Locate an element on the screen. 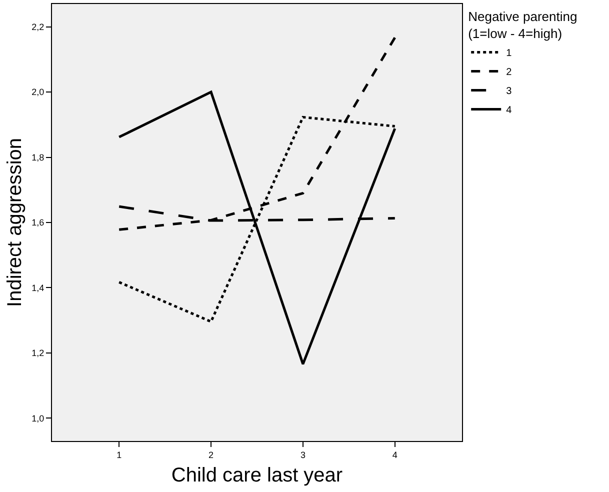 Image resolution: width=609 pixels, height=492 pixels. legend-label: 2 is located at coordinates (509, 72).